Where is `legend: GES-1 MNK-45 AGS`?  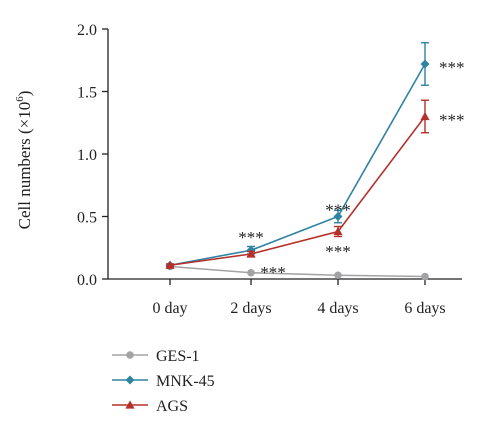 legend: GES-1 MNK-45 AGS is located at coordinates (163, 381).